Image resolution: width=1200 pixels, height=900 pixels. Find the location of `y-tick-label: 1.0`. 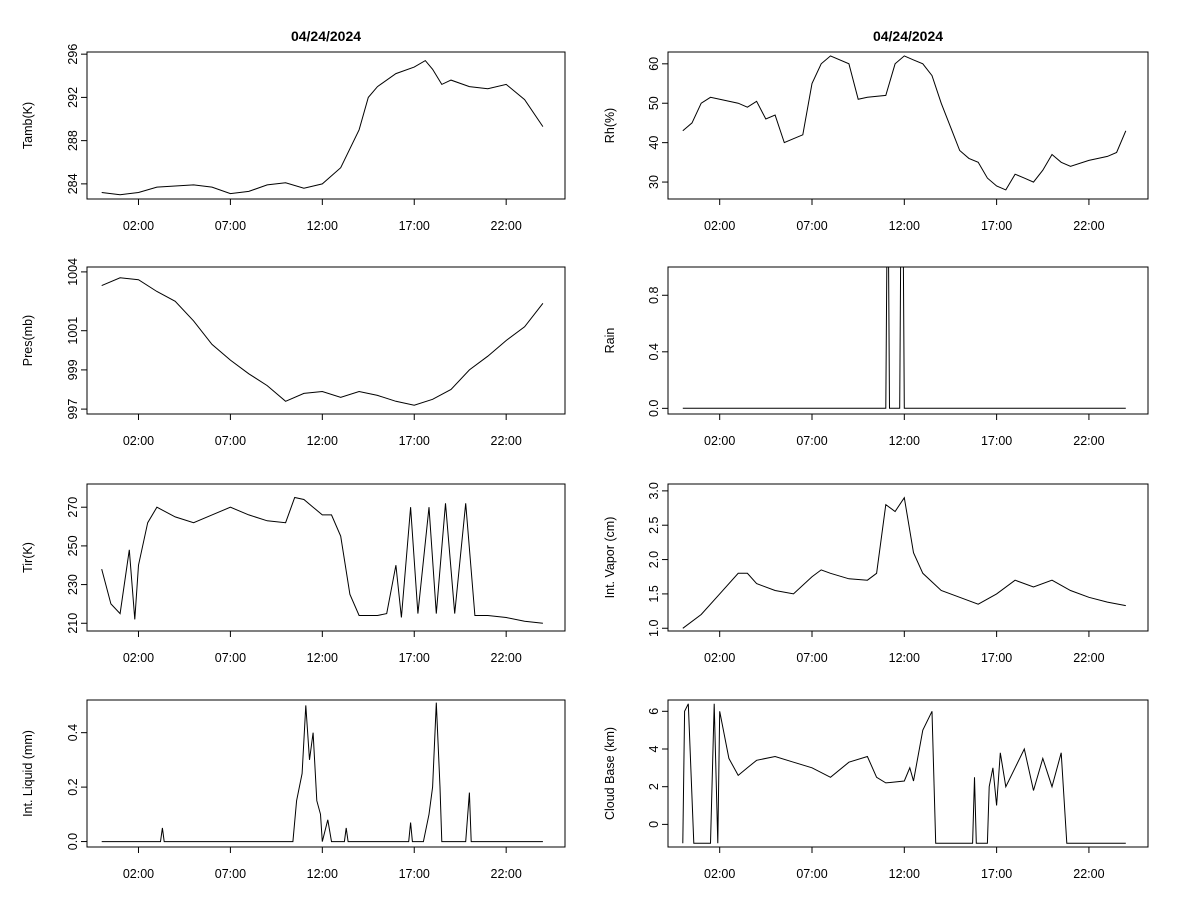

y-tick-label: 1.0 is located at coordinates (654, 628).